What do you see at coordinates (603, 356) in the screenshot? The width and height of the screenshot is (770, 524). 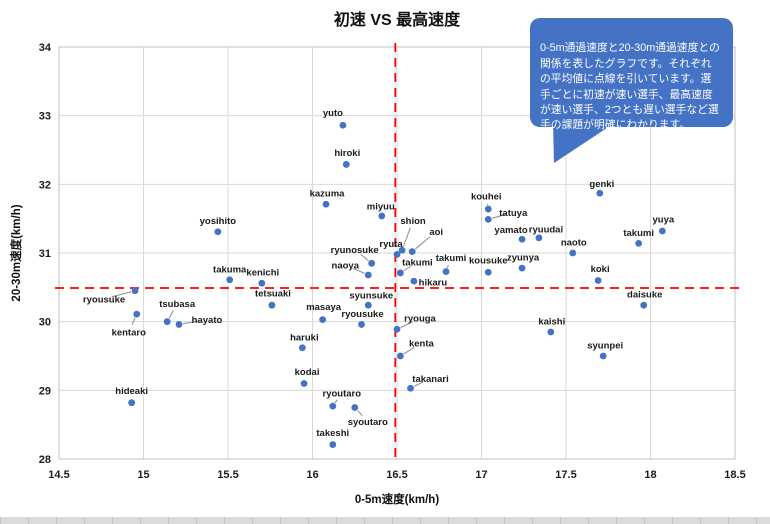 I see `data-point-24-syunpei` at bounding box center [603, 356].